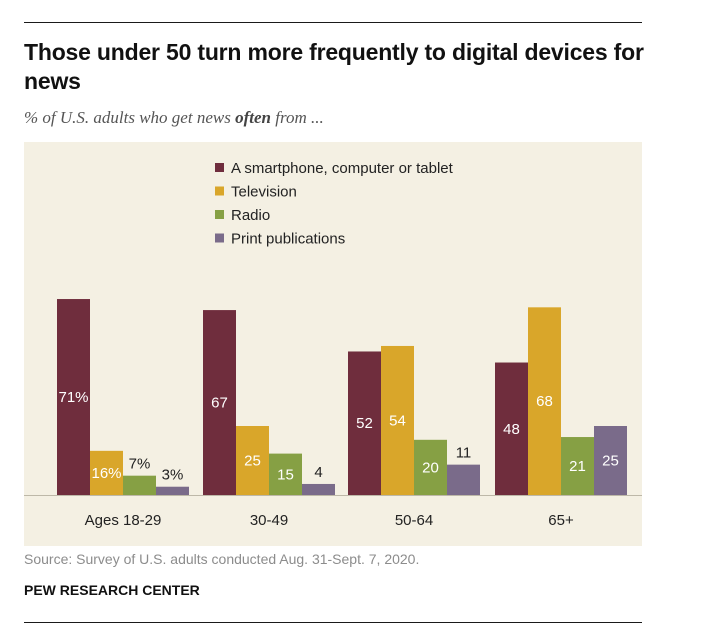 The image size is (704, 640). Describe the element at coordinates (140, 464) in the screenshot. I see `data-label-ages-18-29-radio: 7%` at that location.